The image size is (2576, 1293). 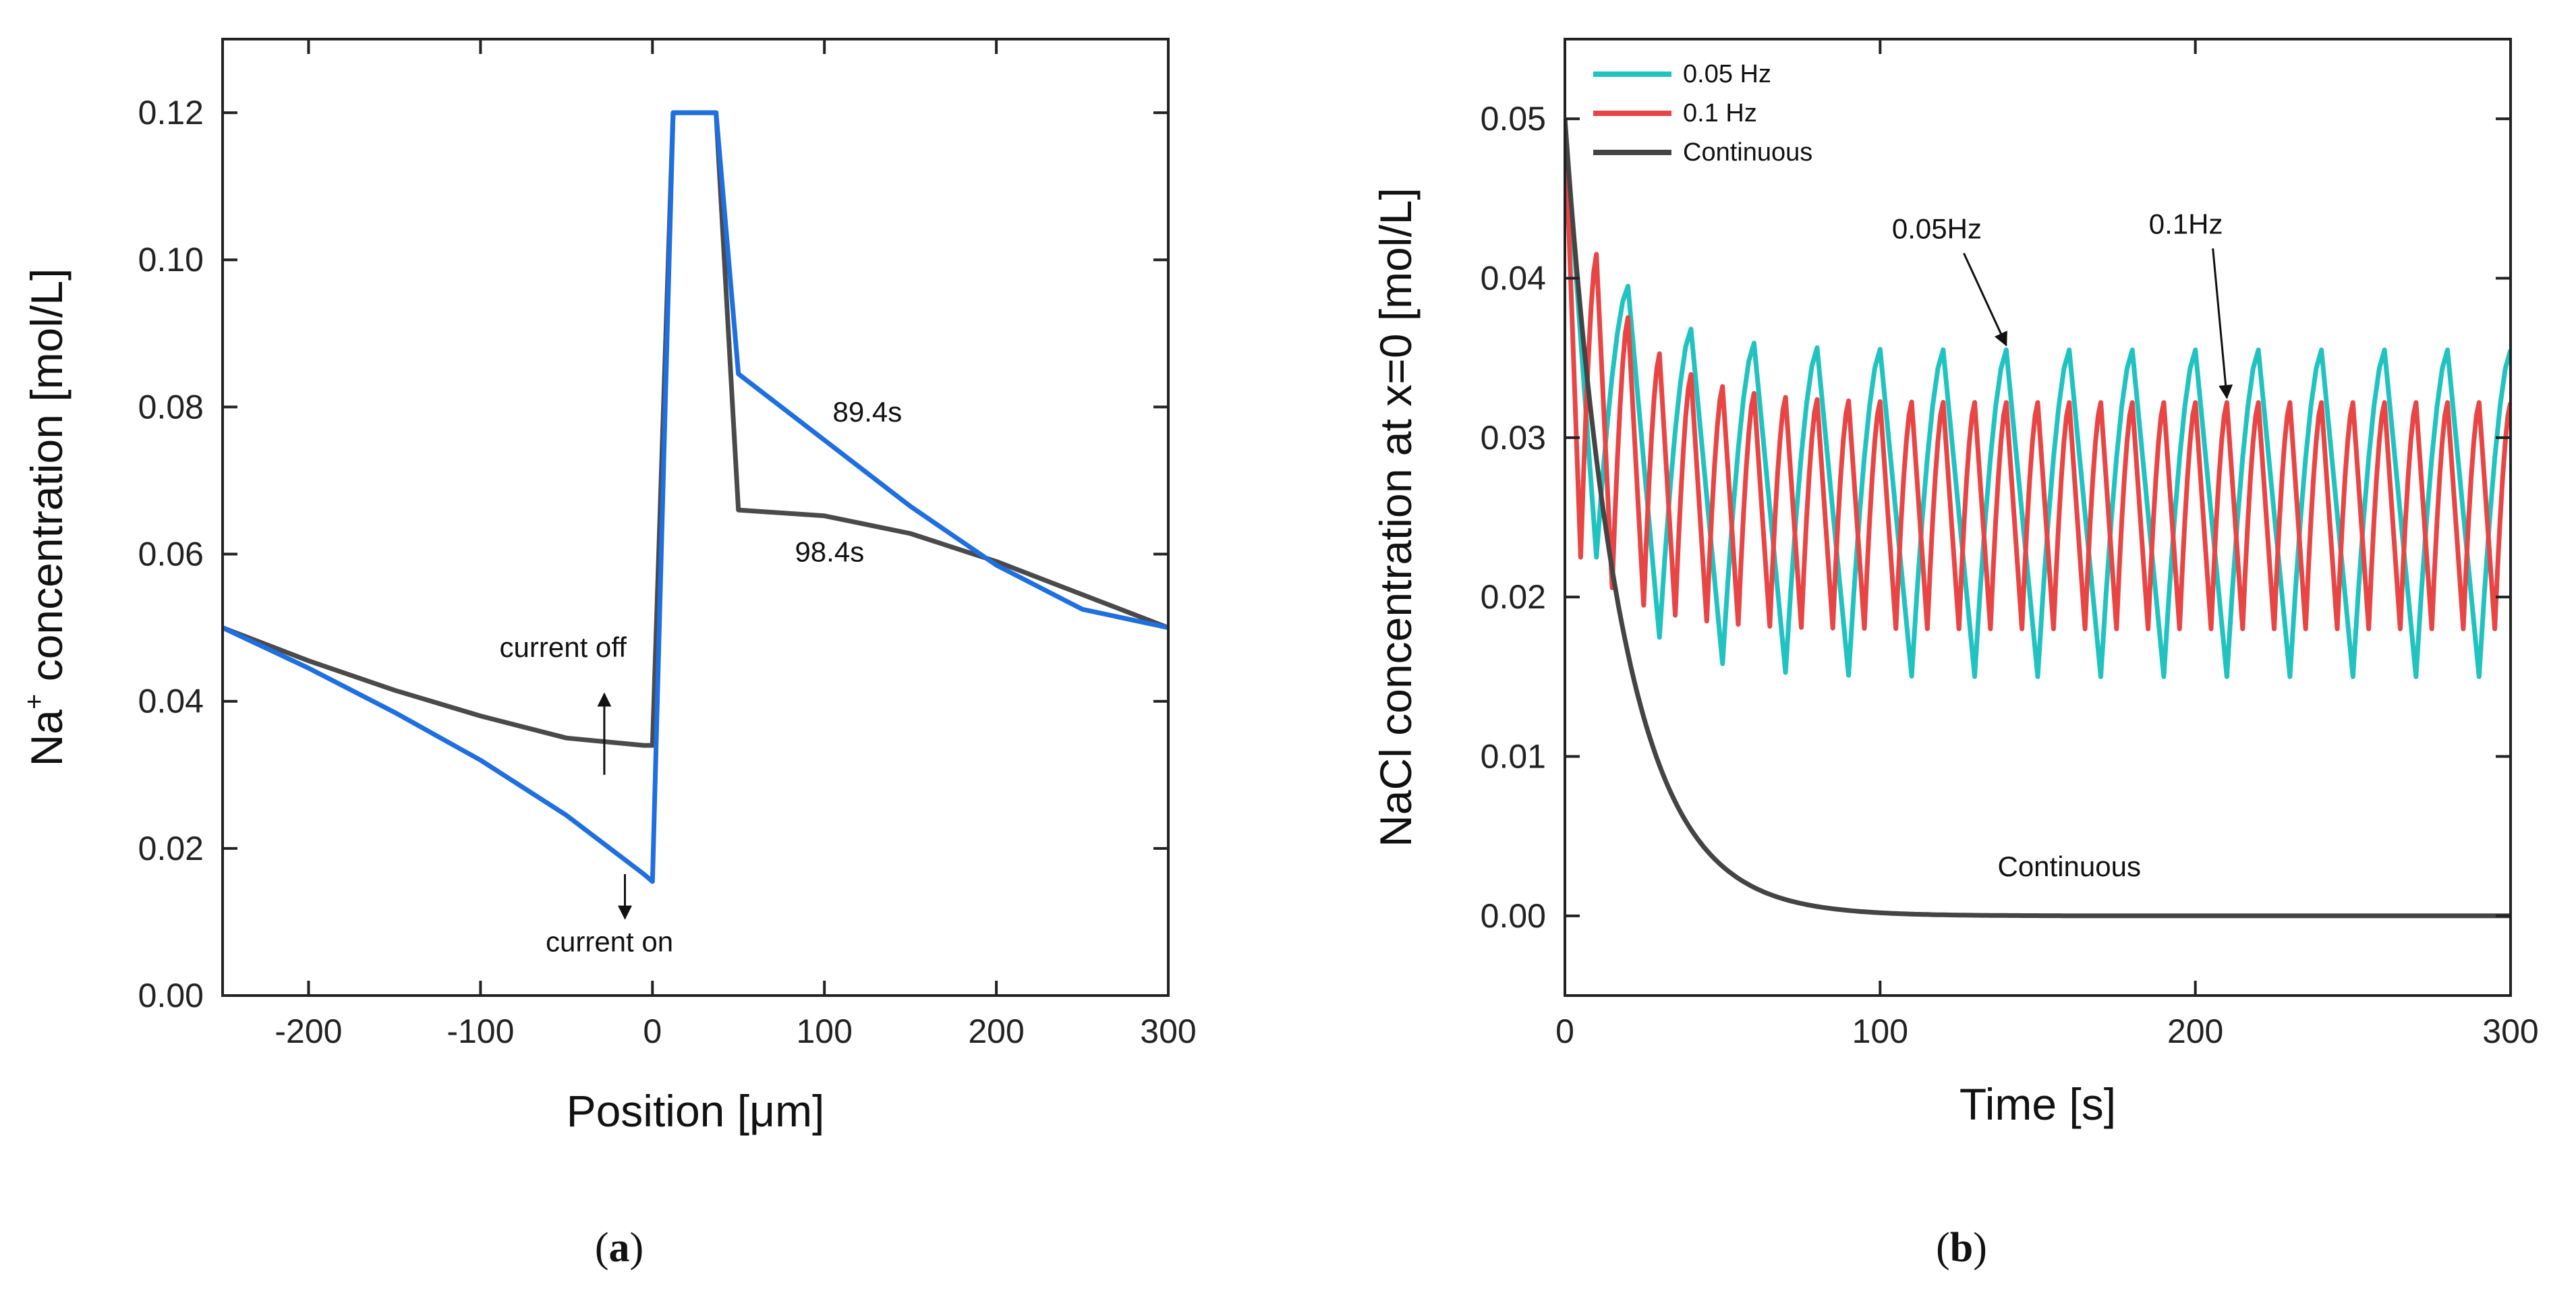 I want to click on y-axis-label-b: NaCl concentration at x=0 [mol/L], so click(x=1396, y=517).